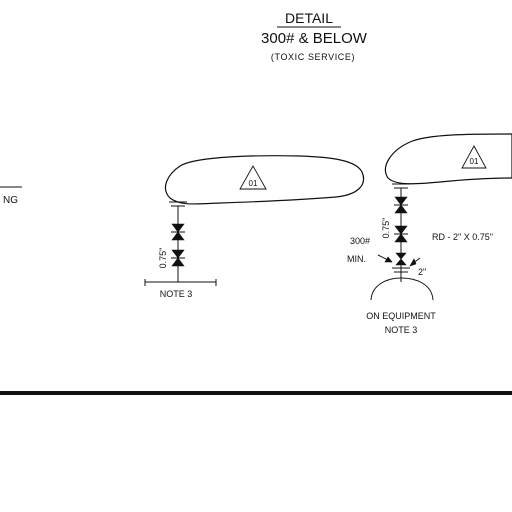 This screenshot has width=512, height=512. Describe the element at coordinates (401, 330) in the screenshot. I see `right-note-label: NOTE 3` at that location.